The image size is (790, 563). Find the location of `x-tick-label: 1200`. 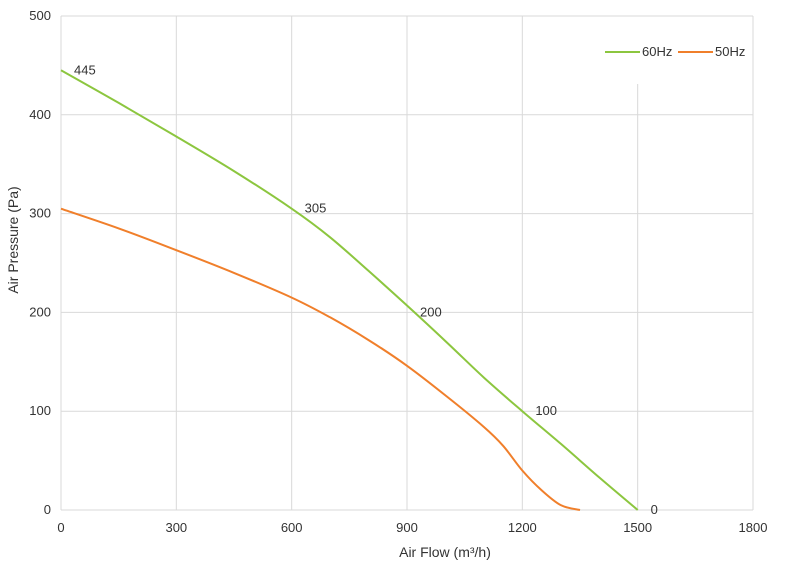

x-tick-label: 1200 is located at coordinates (522, 527).